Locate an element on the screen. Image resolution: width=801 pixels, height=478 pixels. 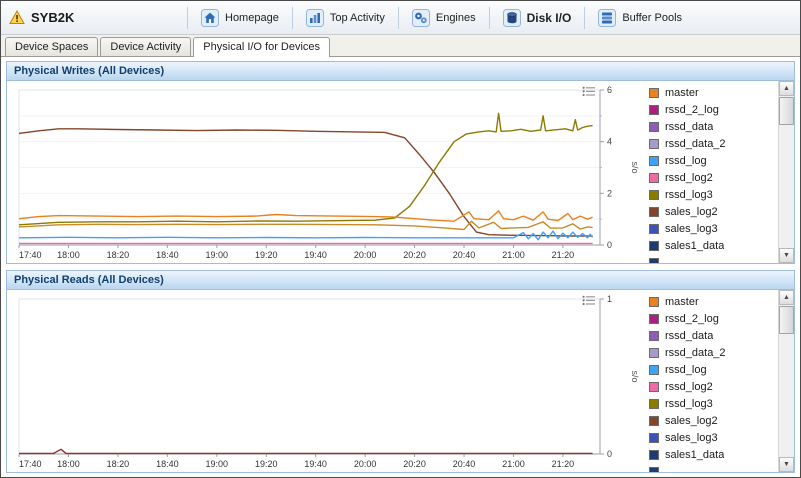
x-tick-label: 19:20 is located at coordinates (266, 255).